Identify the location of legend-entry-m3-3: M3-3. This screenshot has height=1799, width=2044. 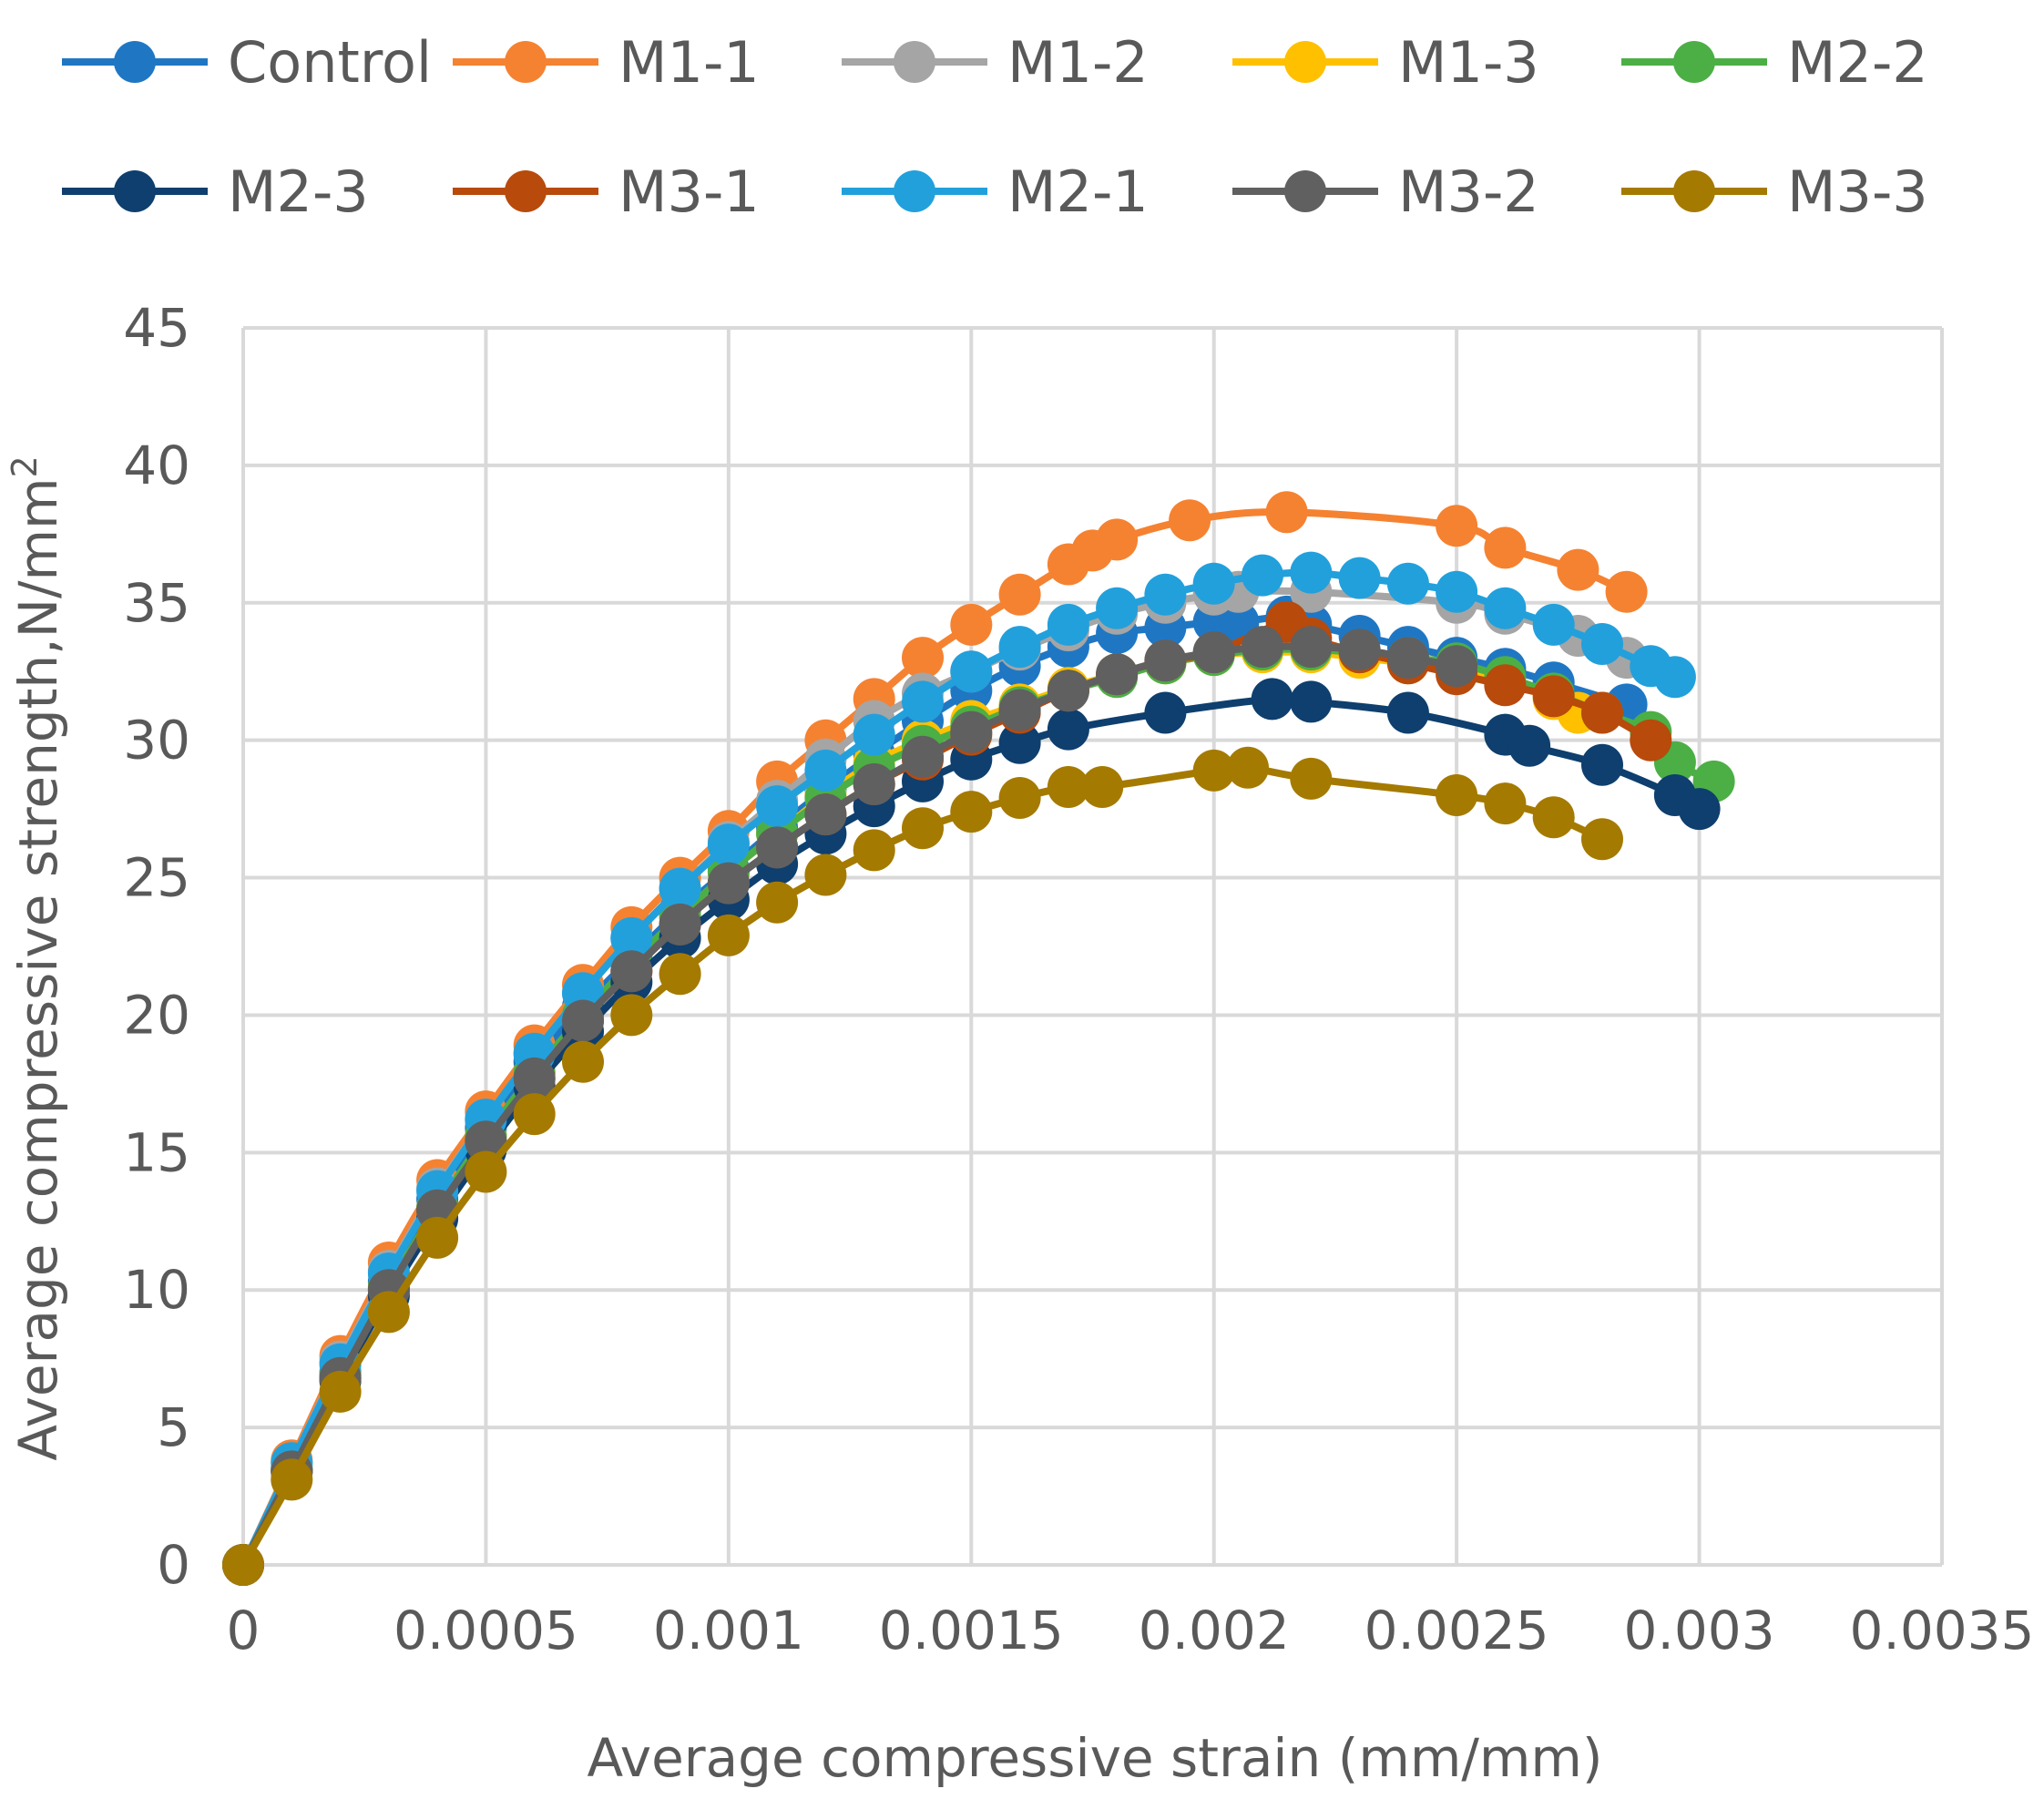
(1775, 192).